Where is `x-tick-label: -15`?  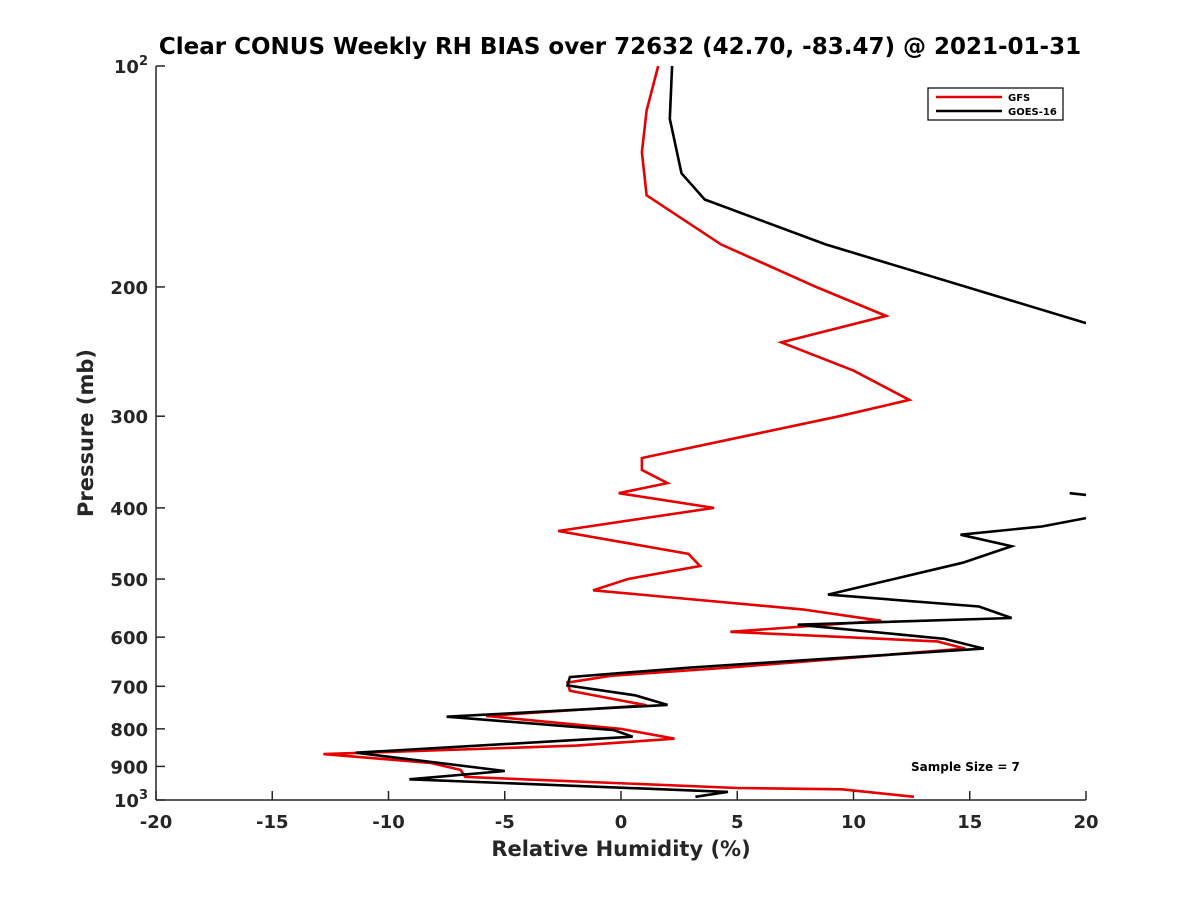 x-tick-label: -15 is located at coordinates (272, 822).